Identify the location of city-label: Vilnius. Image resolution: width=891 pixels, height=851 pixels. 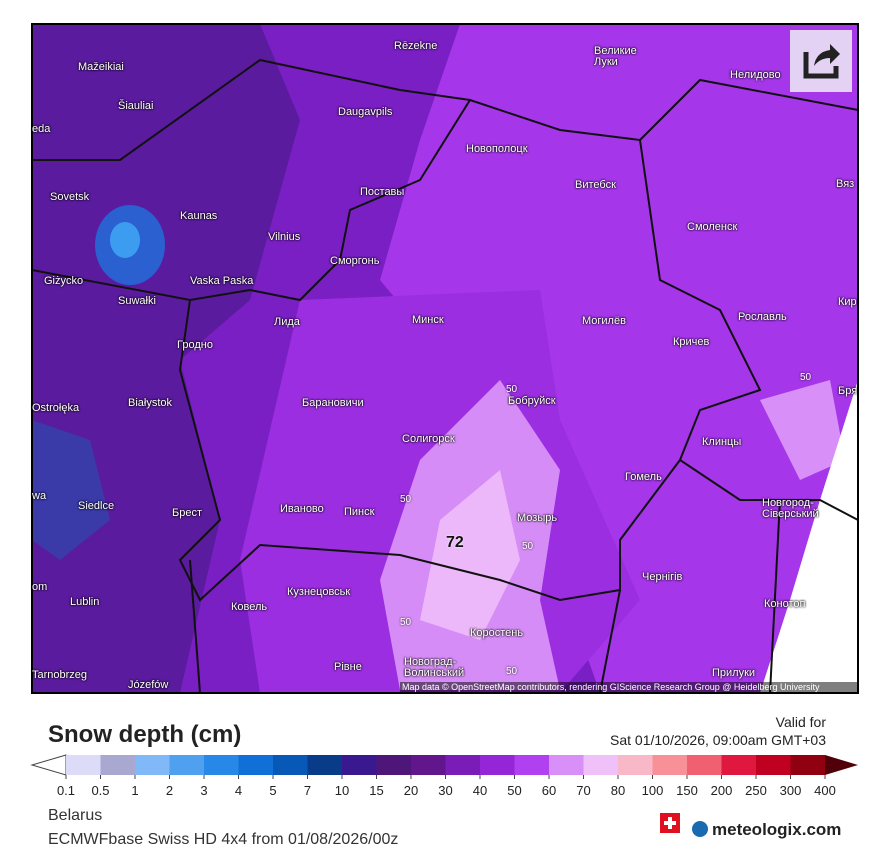
(284, 237).